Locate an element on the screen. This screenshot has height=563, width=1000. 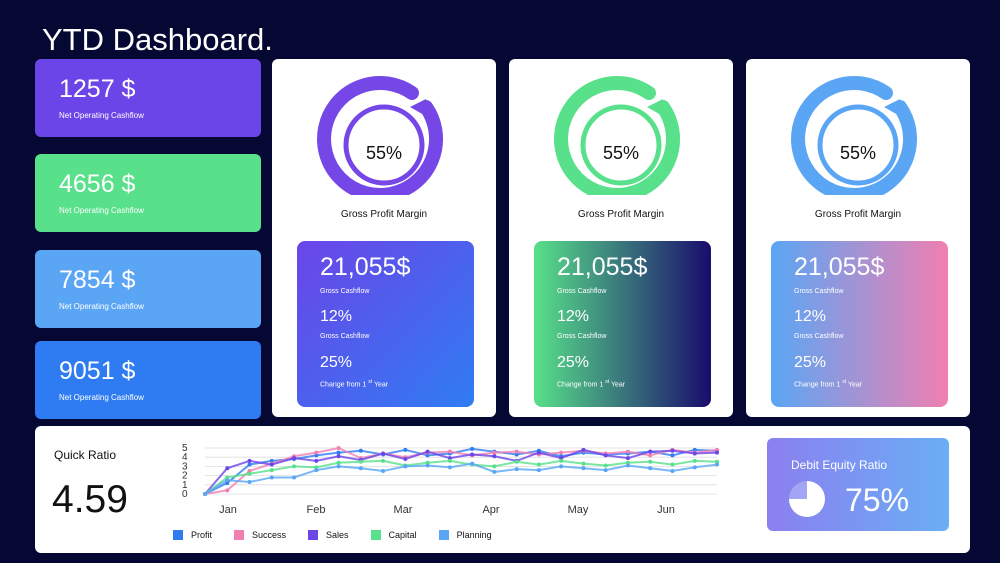
gauge-ring-icon is located at coordinates (617, 135).